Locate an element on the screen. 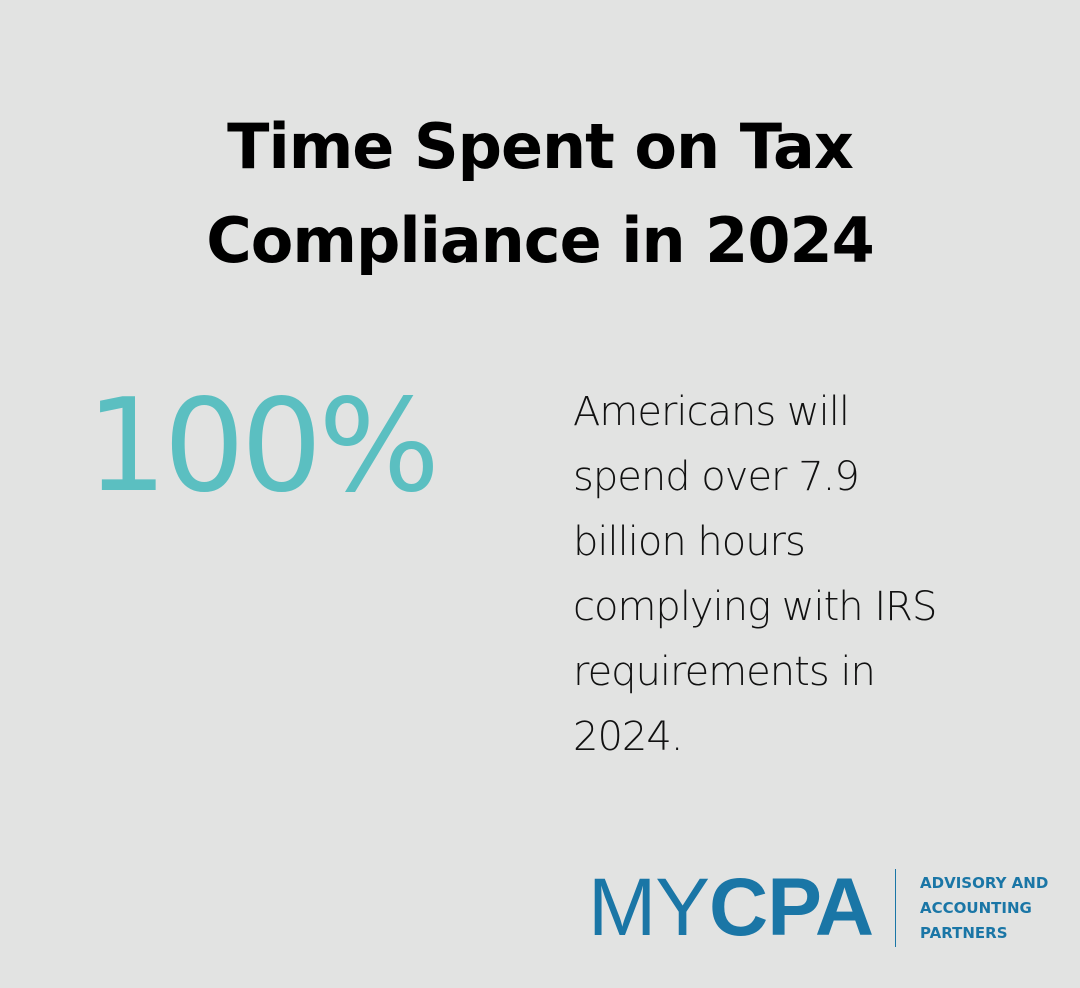  logo-tagline-line: ADVISORY AND is located at coordinates (984, 882).